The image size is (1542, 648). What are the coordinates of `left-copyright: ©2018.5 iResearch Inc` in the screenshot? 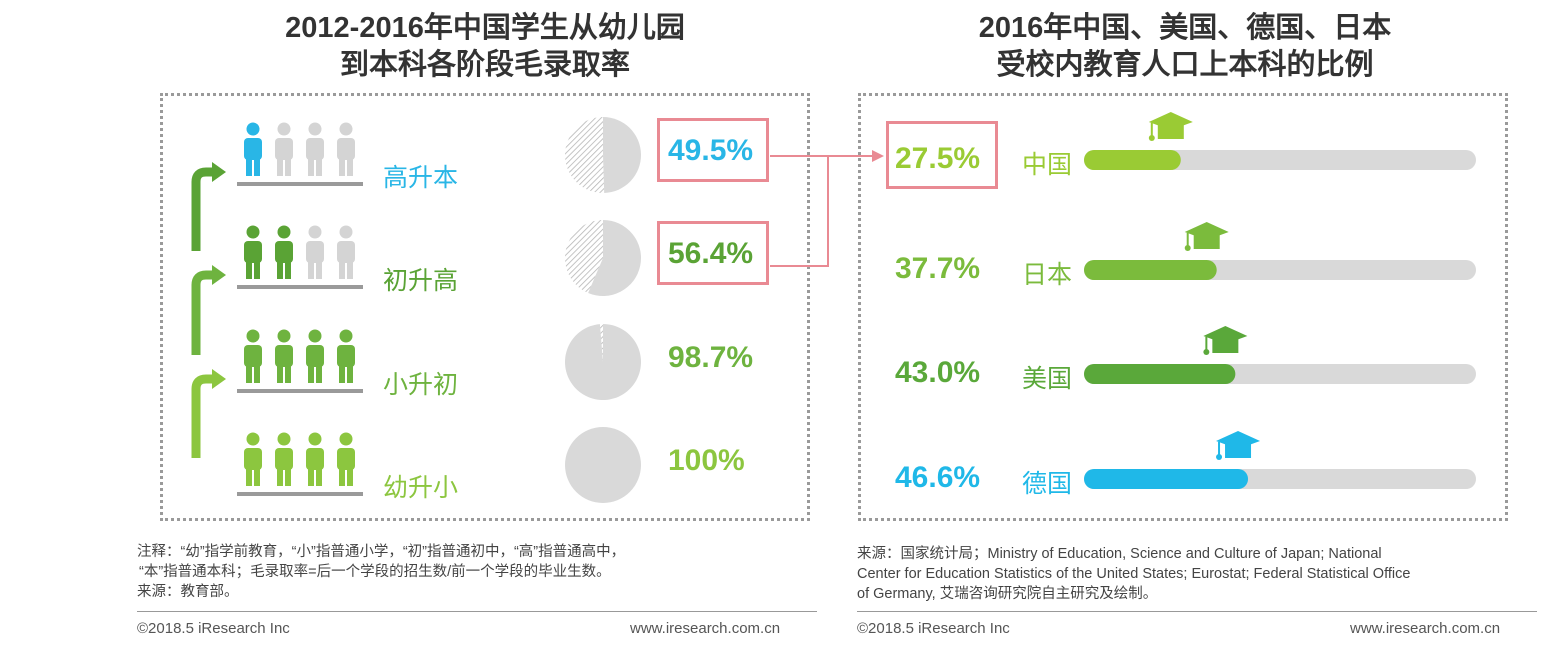 It's located at (213, 628).